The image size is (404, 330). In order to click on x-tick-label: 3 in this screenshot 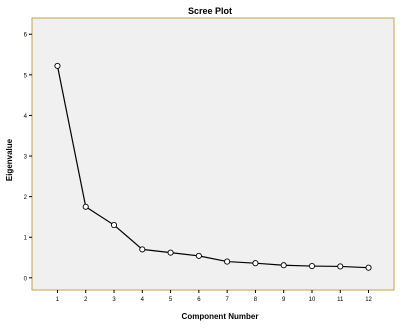, I will do `click(114, 300)`.